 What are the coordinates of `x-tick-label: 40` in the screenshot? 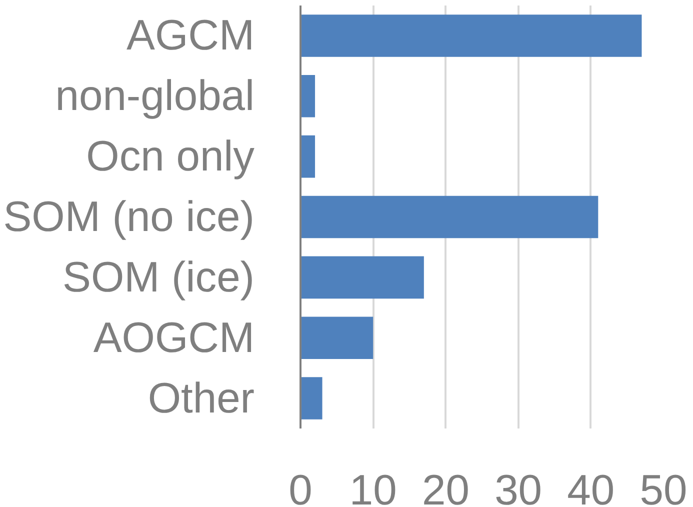 It's located at (591, 486).